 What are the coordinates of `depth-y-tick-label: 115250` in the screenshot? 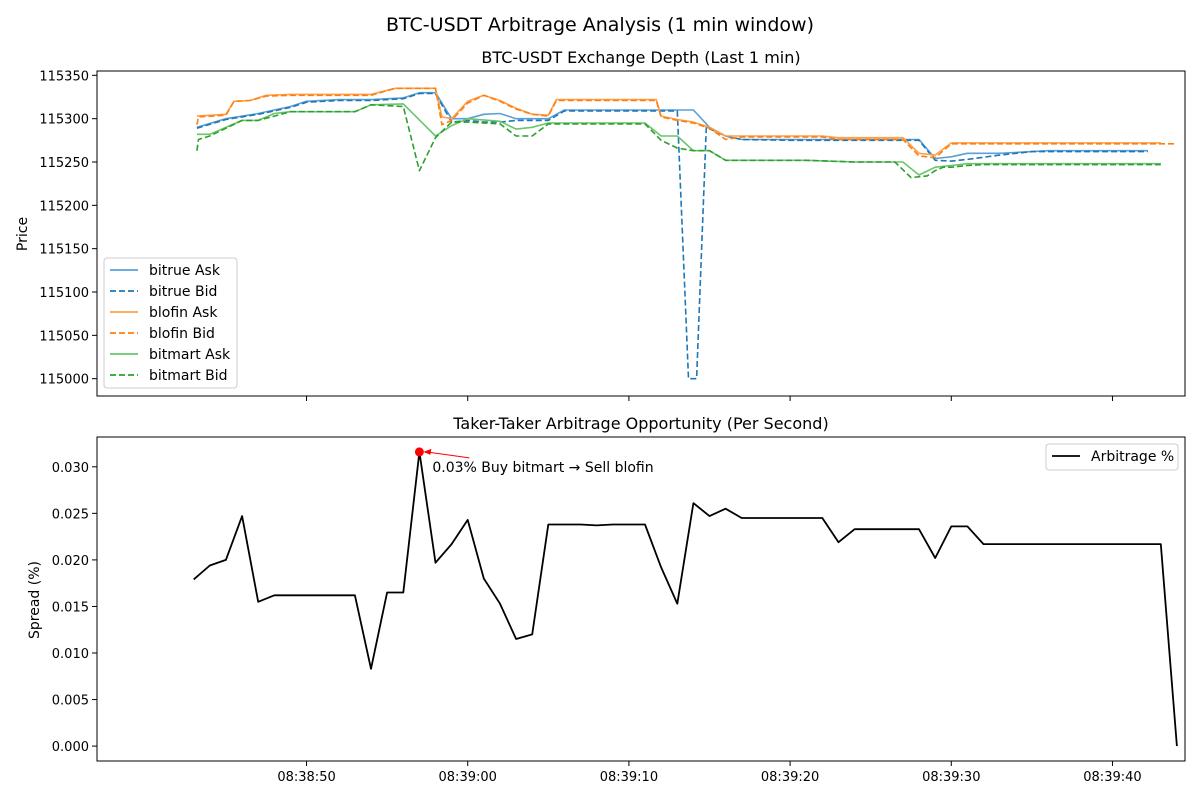 It's located at (64, 163).